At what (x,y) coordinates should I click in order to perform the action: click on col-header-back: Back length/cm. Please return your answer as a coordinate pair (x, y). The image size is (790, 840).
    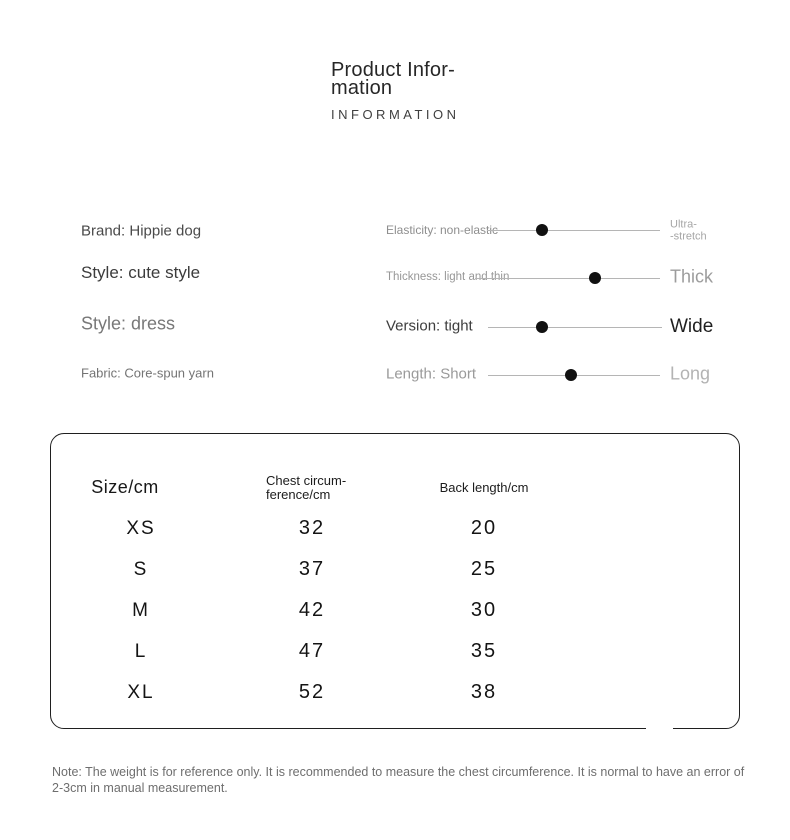
    Looking at the image, I should click on (484, 487).